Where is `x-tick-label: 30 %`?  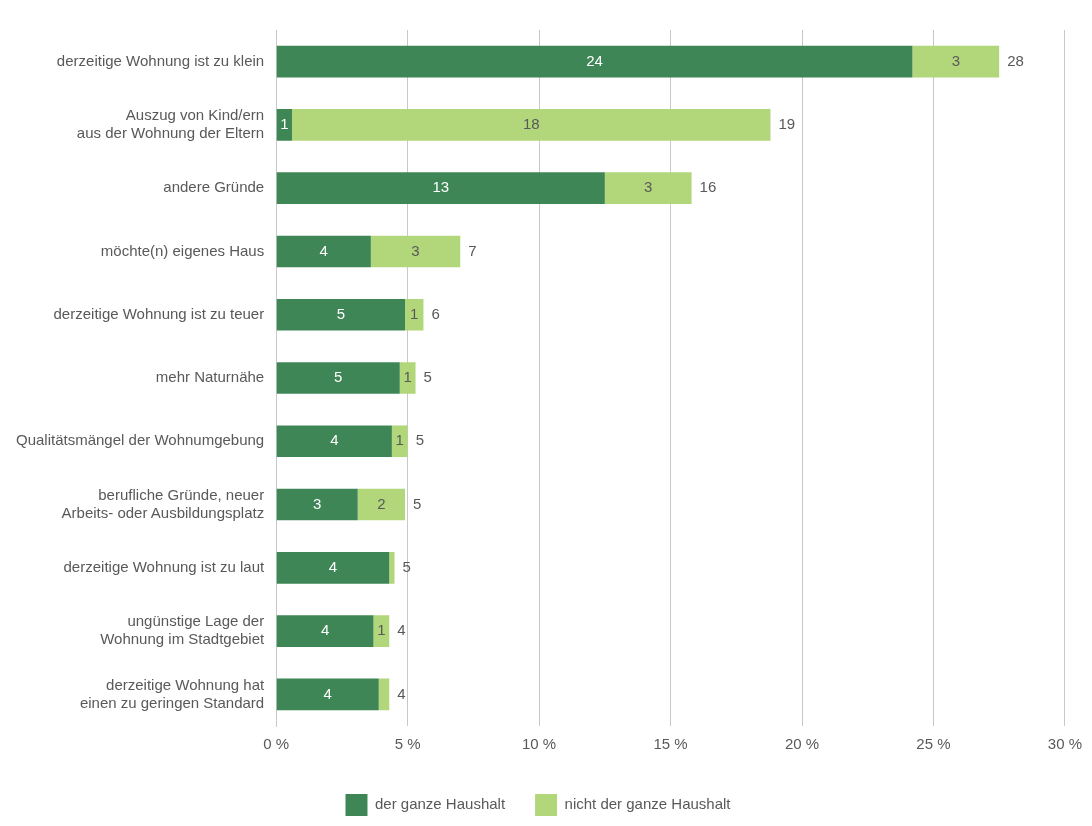 x-tick-label: 30 % is located at coordinates (1065, 744).